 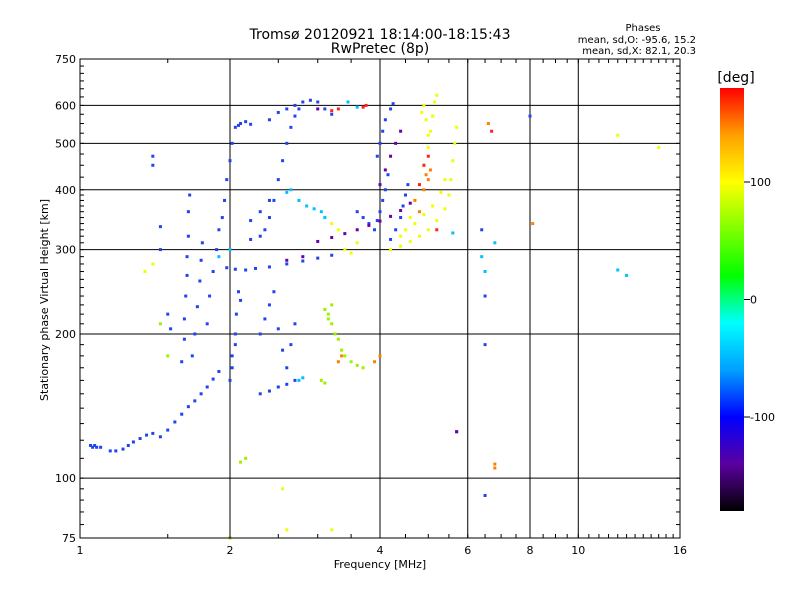 What do you see at coordinates (732, 299) in the screenshot?
I see `colorbar` at bounding box center [732, 299].